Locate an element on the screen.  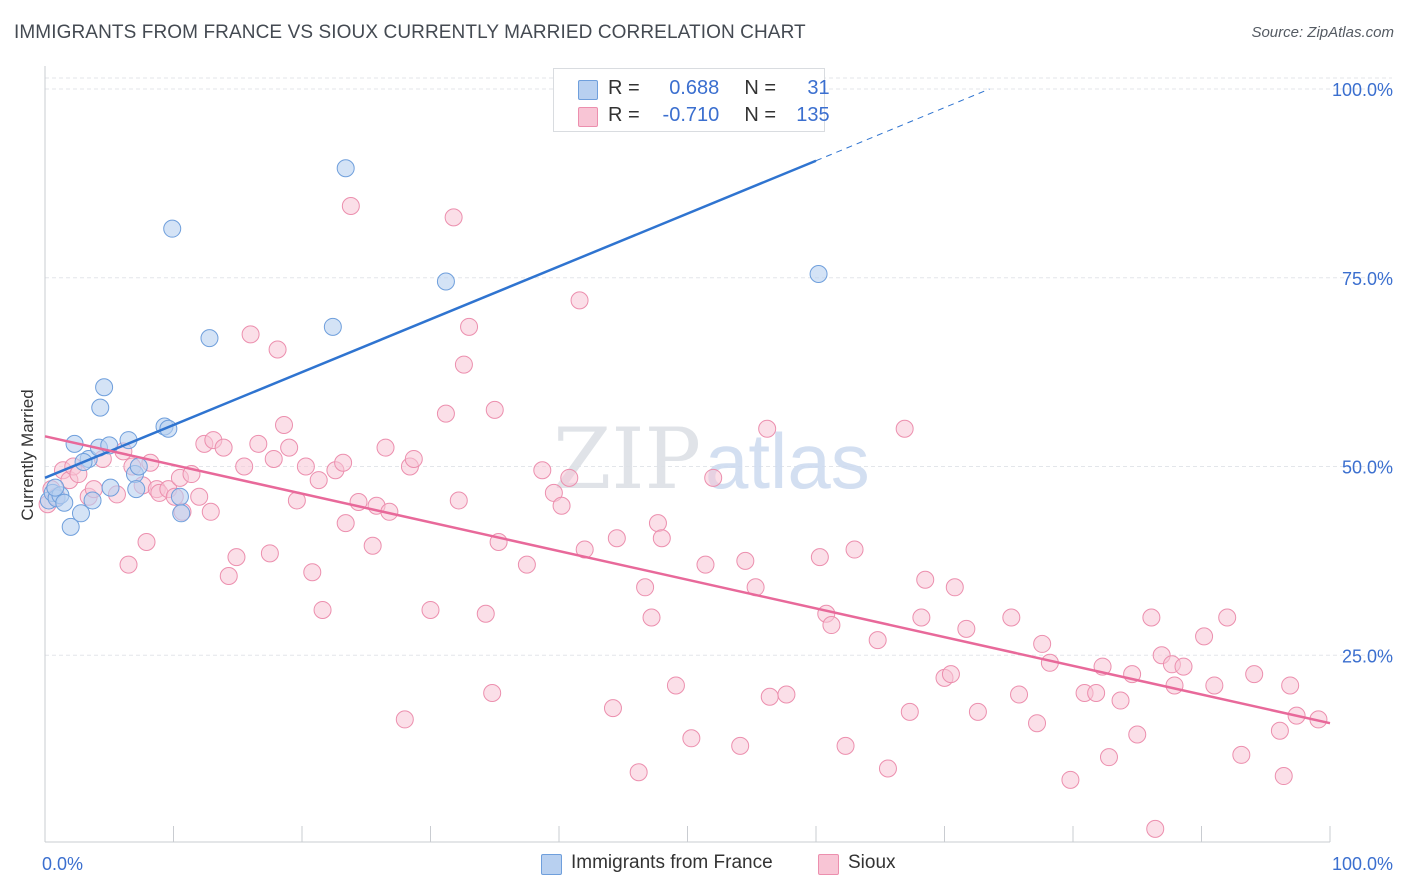
legend-n-value: 135 is located at coordinates (813, 115).